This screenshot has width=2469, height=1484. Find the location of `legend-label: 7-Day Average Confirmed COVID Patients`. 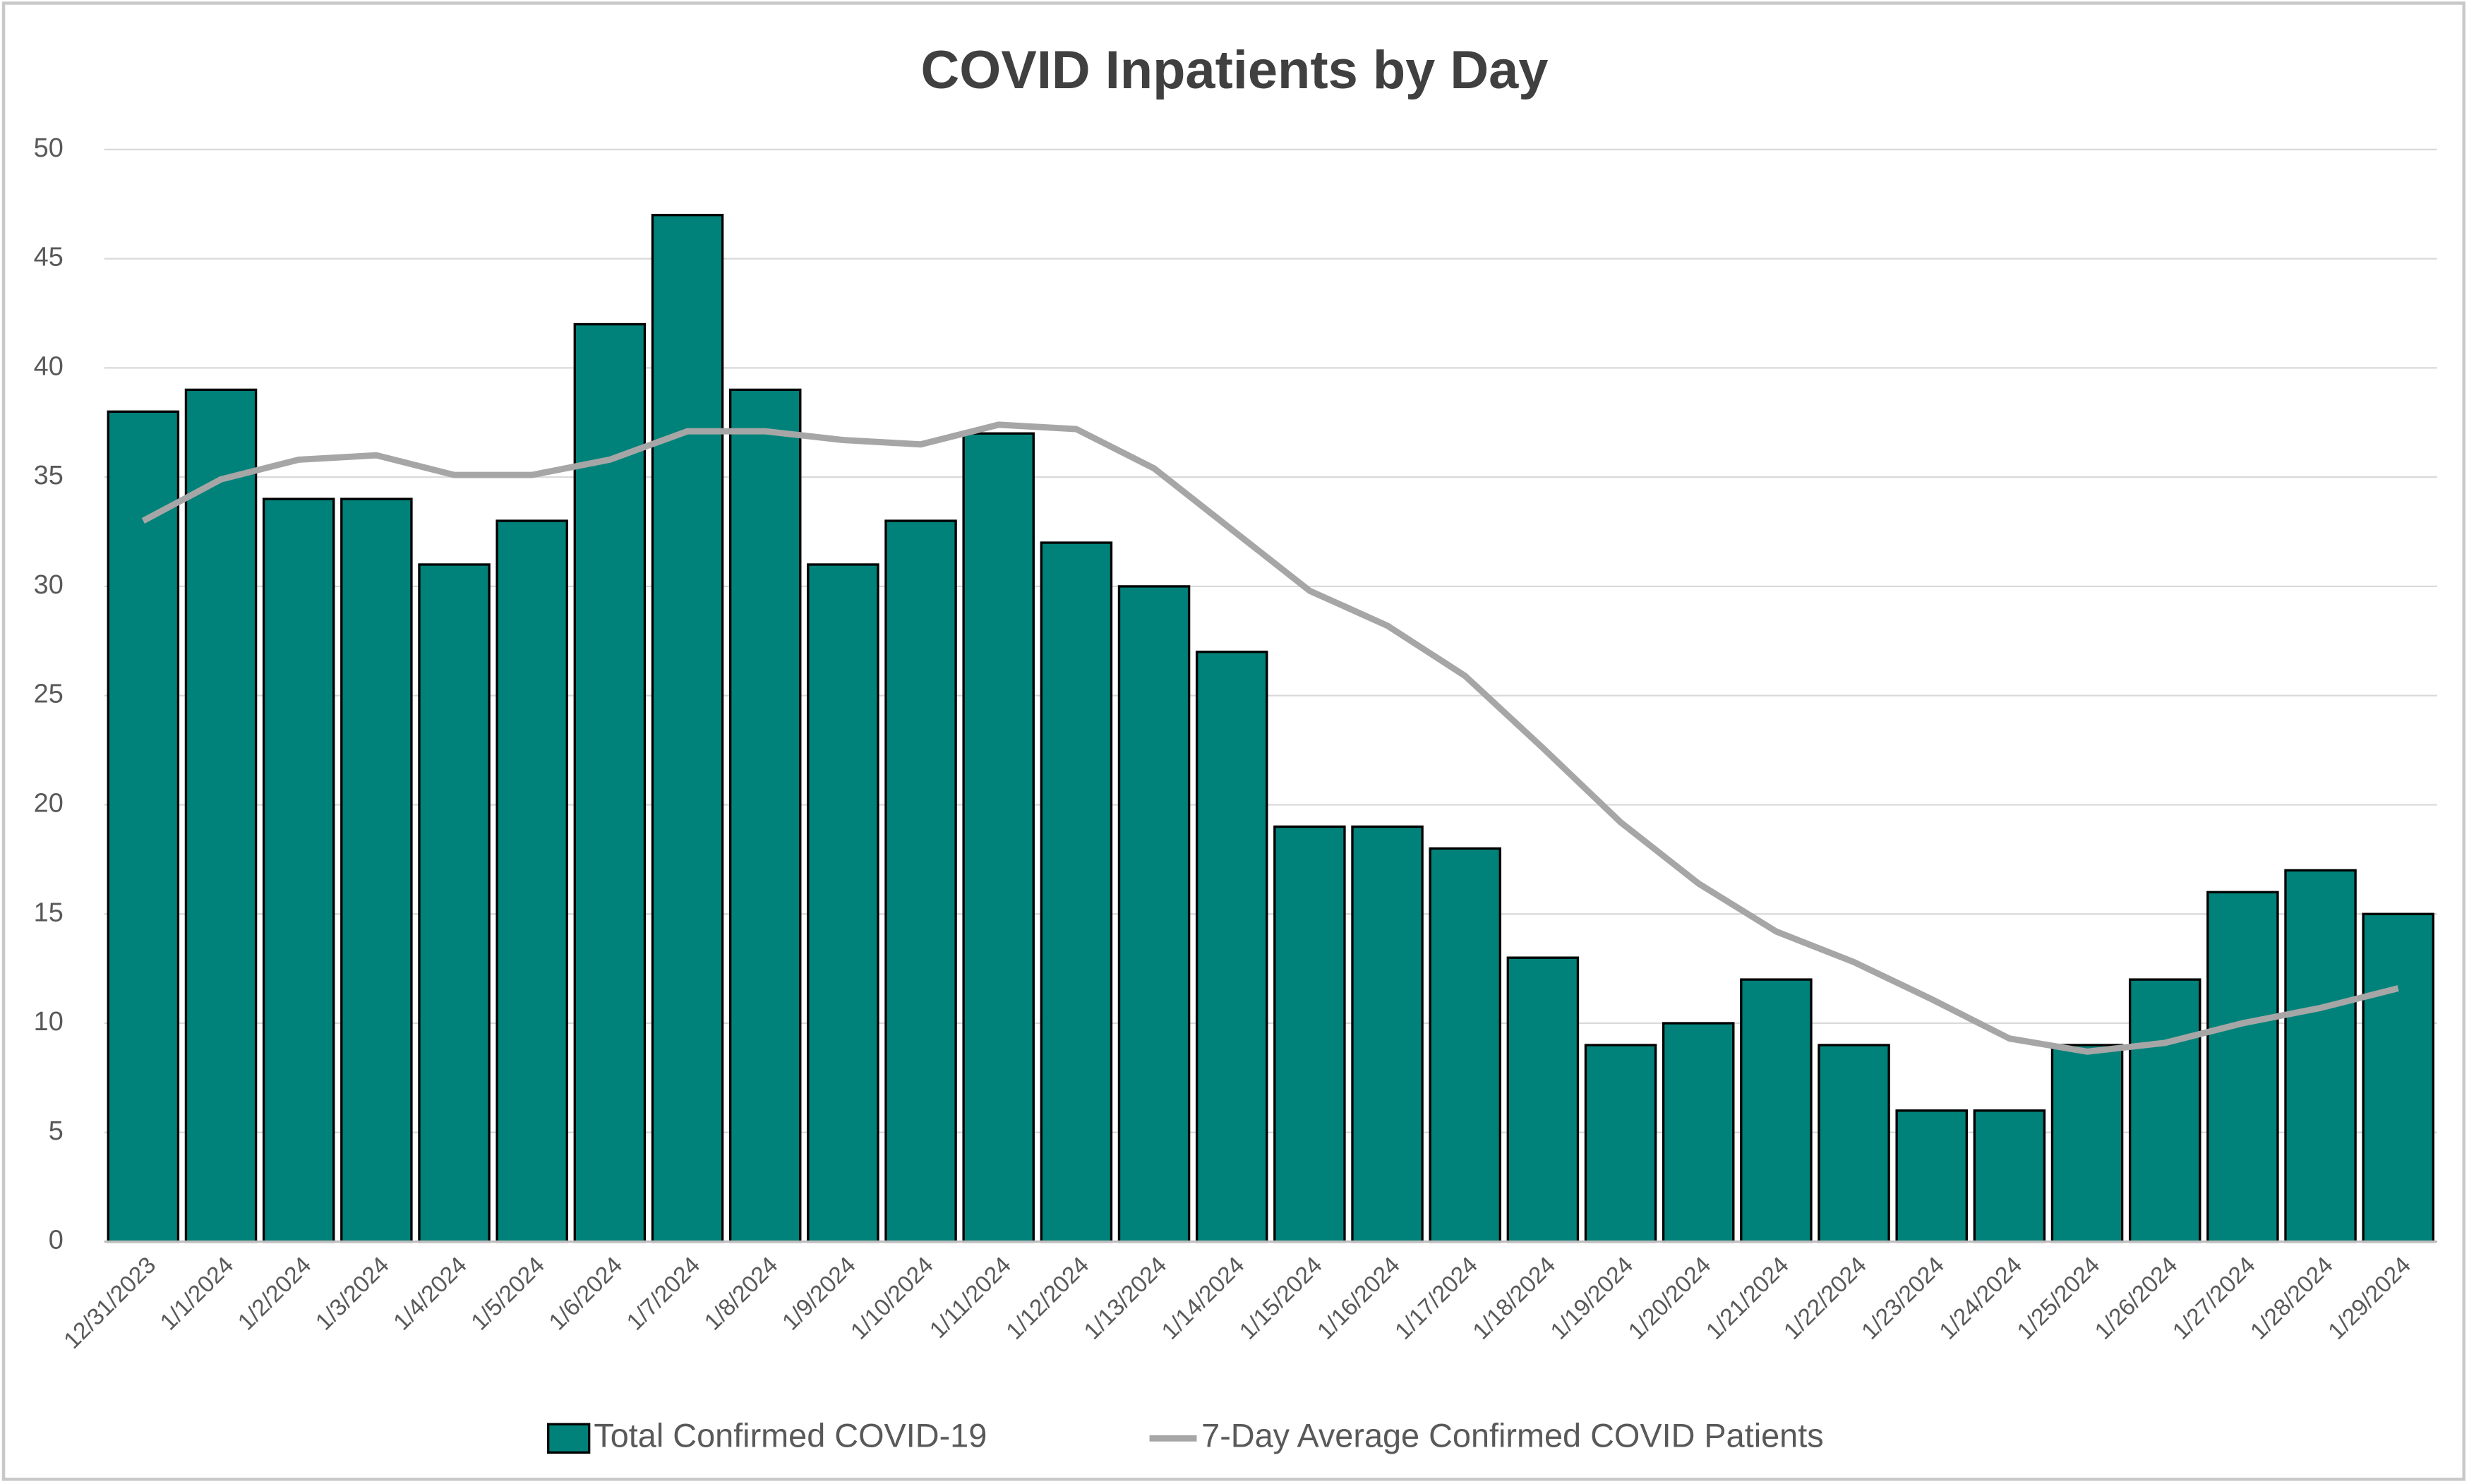

legend-label: 7-Day Average Confirmed COVID Patients is located at coordinates (1512, 1436).